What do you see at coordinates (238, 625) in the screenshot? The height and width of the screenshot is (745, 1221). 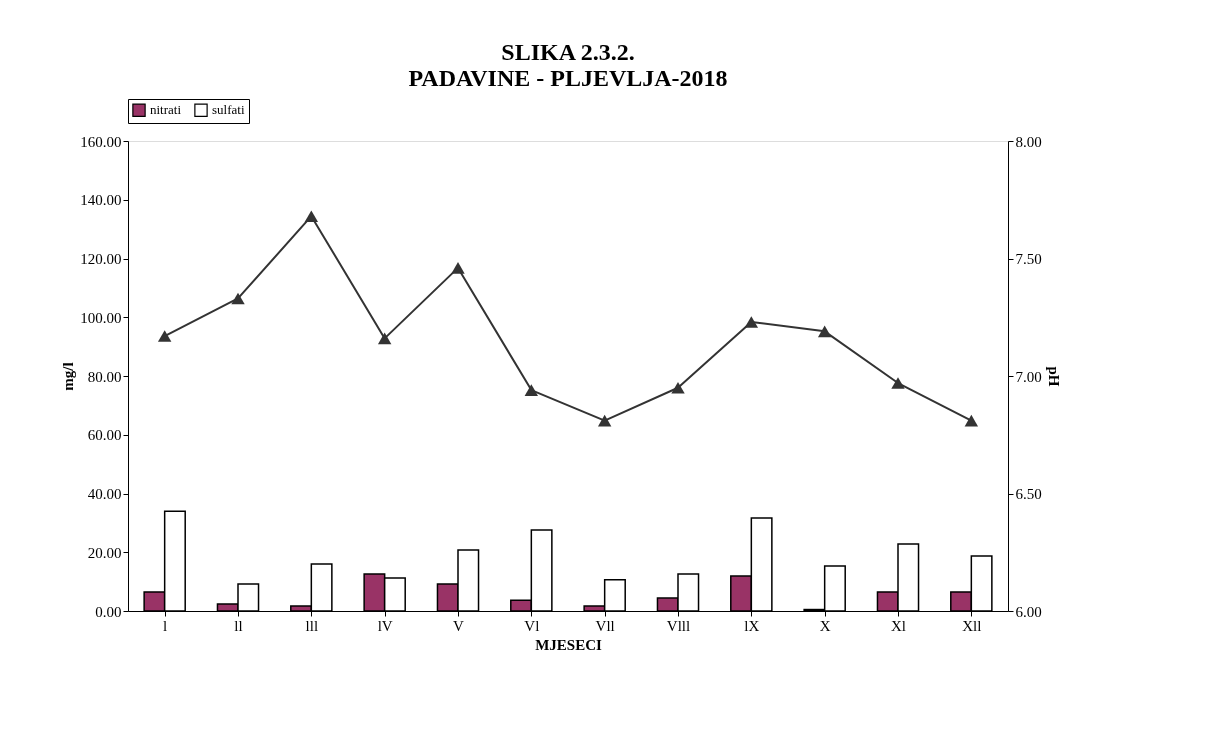 I see `x-tick-label: ll` at bounding box center [238, 625].